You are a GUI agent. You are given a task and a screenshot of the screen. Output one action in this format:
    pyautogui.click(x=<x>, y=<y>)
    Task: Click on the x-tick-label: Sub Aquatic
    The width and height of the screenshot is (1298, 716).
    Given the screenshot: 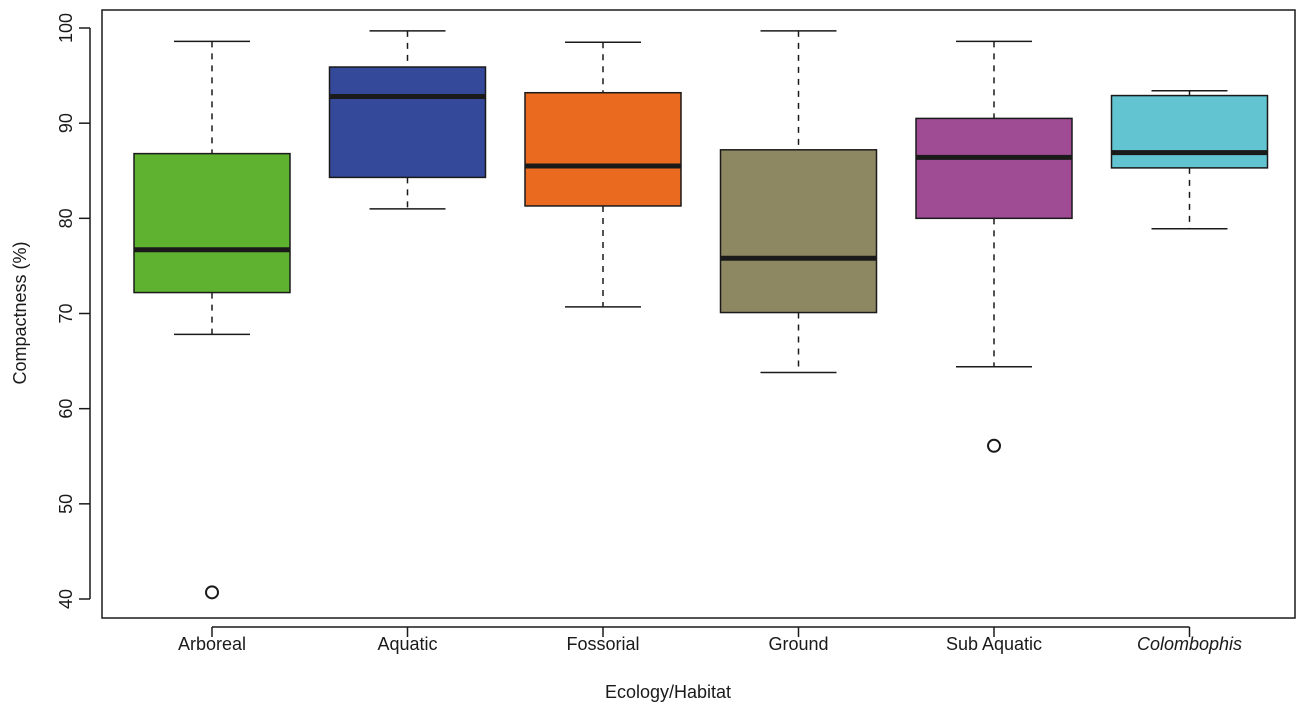 What is the action you would take?
    pyautogui.click(x=994, y=644)
    